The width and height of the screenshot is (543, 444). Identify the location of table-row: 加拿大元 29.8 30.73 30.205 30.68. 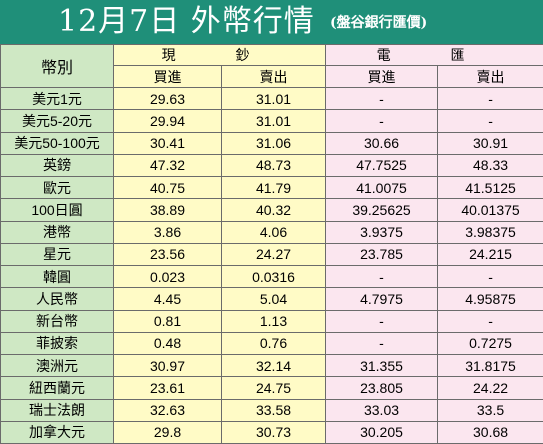
(271, 432).